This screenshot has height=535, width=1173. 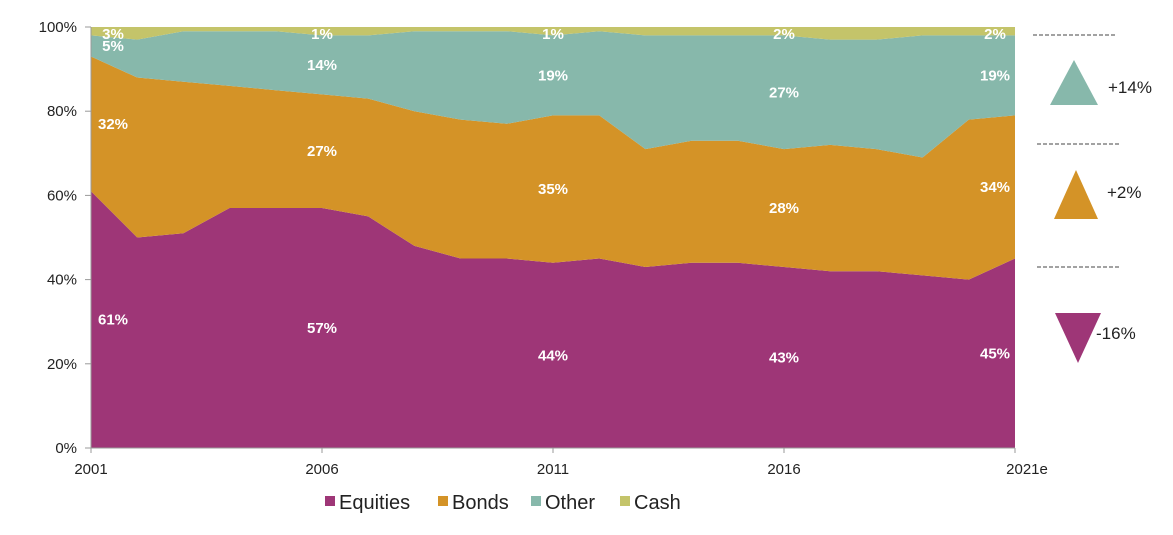 I want to click on legend-label-cash: Cash, so click(x=657, y=503).